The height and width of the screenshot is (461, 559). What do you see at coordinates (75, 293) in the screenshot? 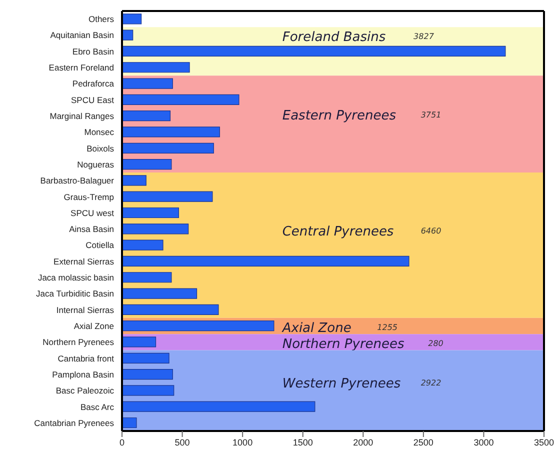
I see `y-tick-label: Jaca Turbiditic Basin` at bounding box center [75, 293].